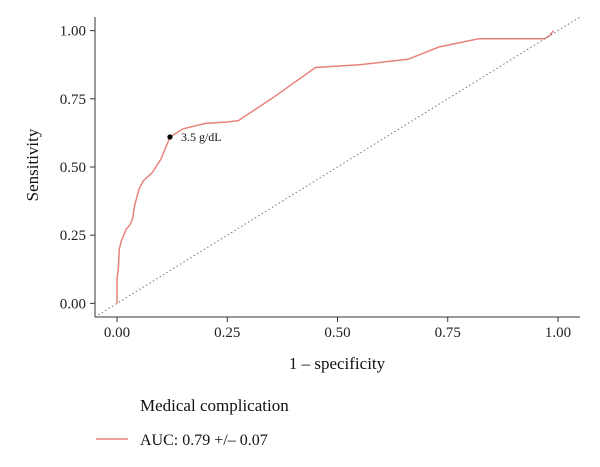 Image resolution: width=600 pixels, height=467 pixels. I want to click on threshold-label: 3.5 g/dL, so click(201, 137).